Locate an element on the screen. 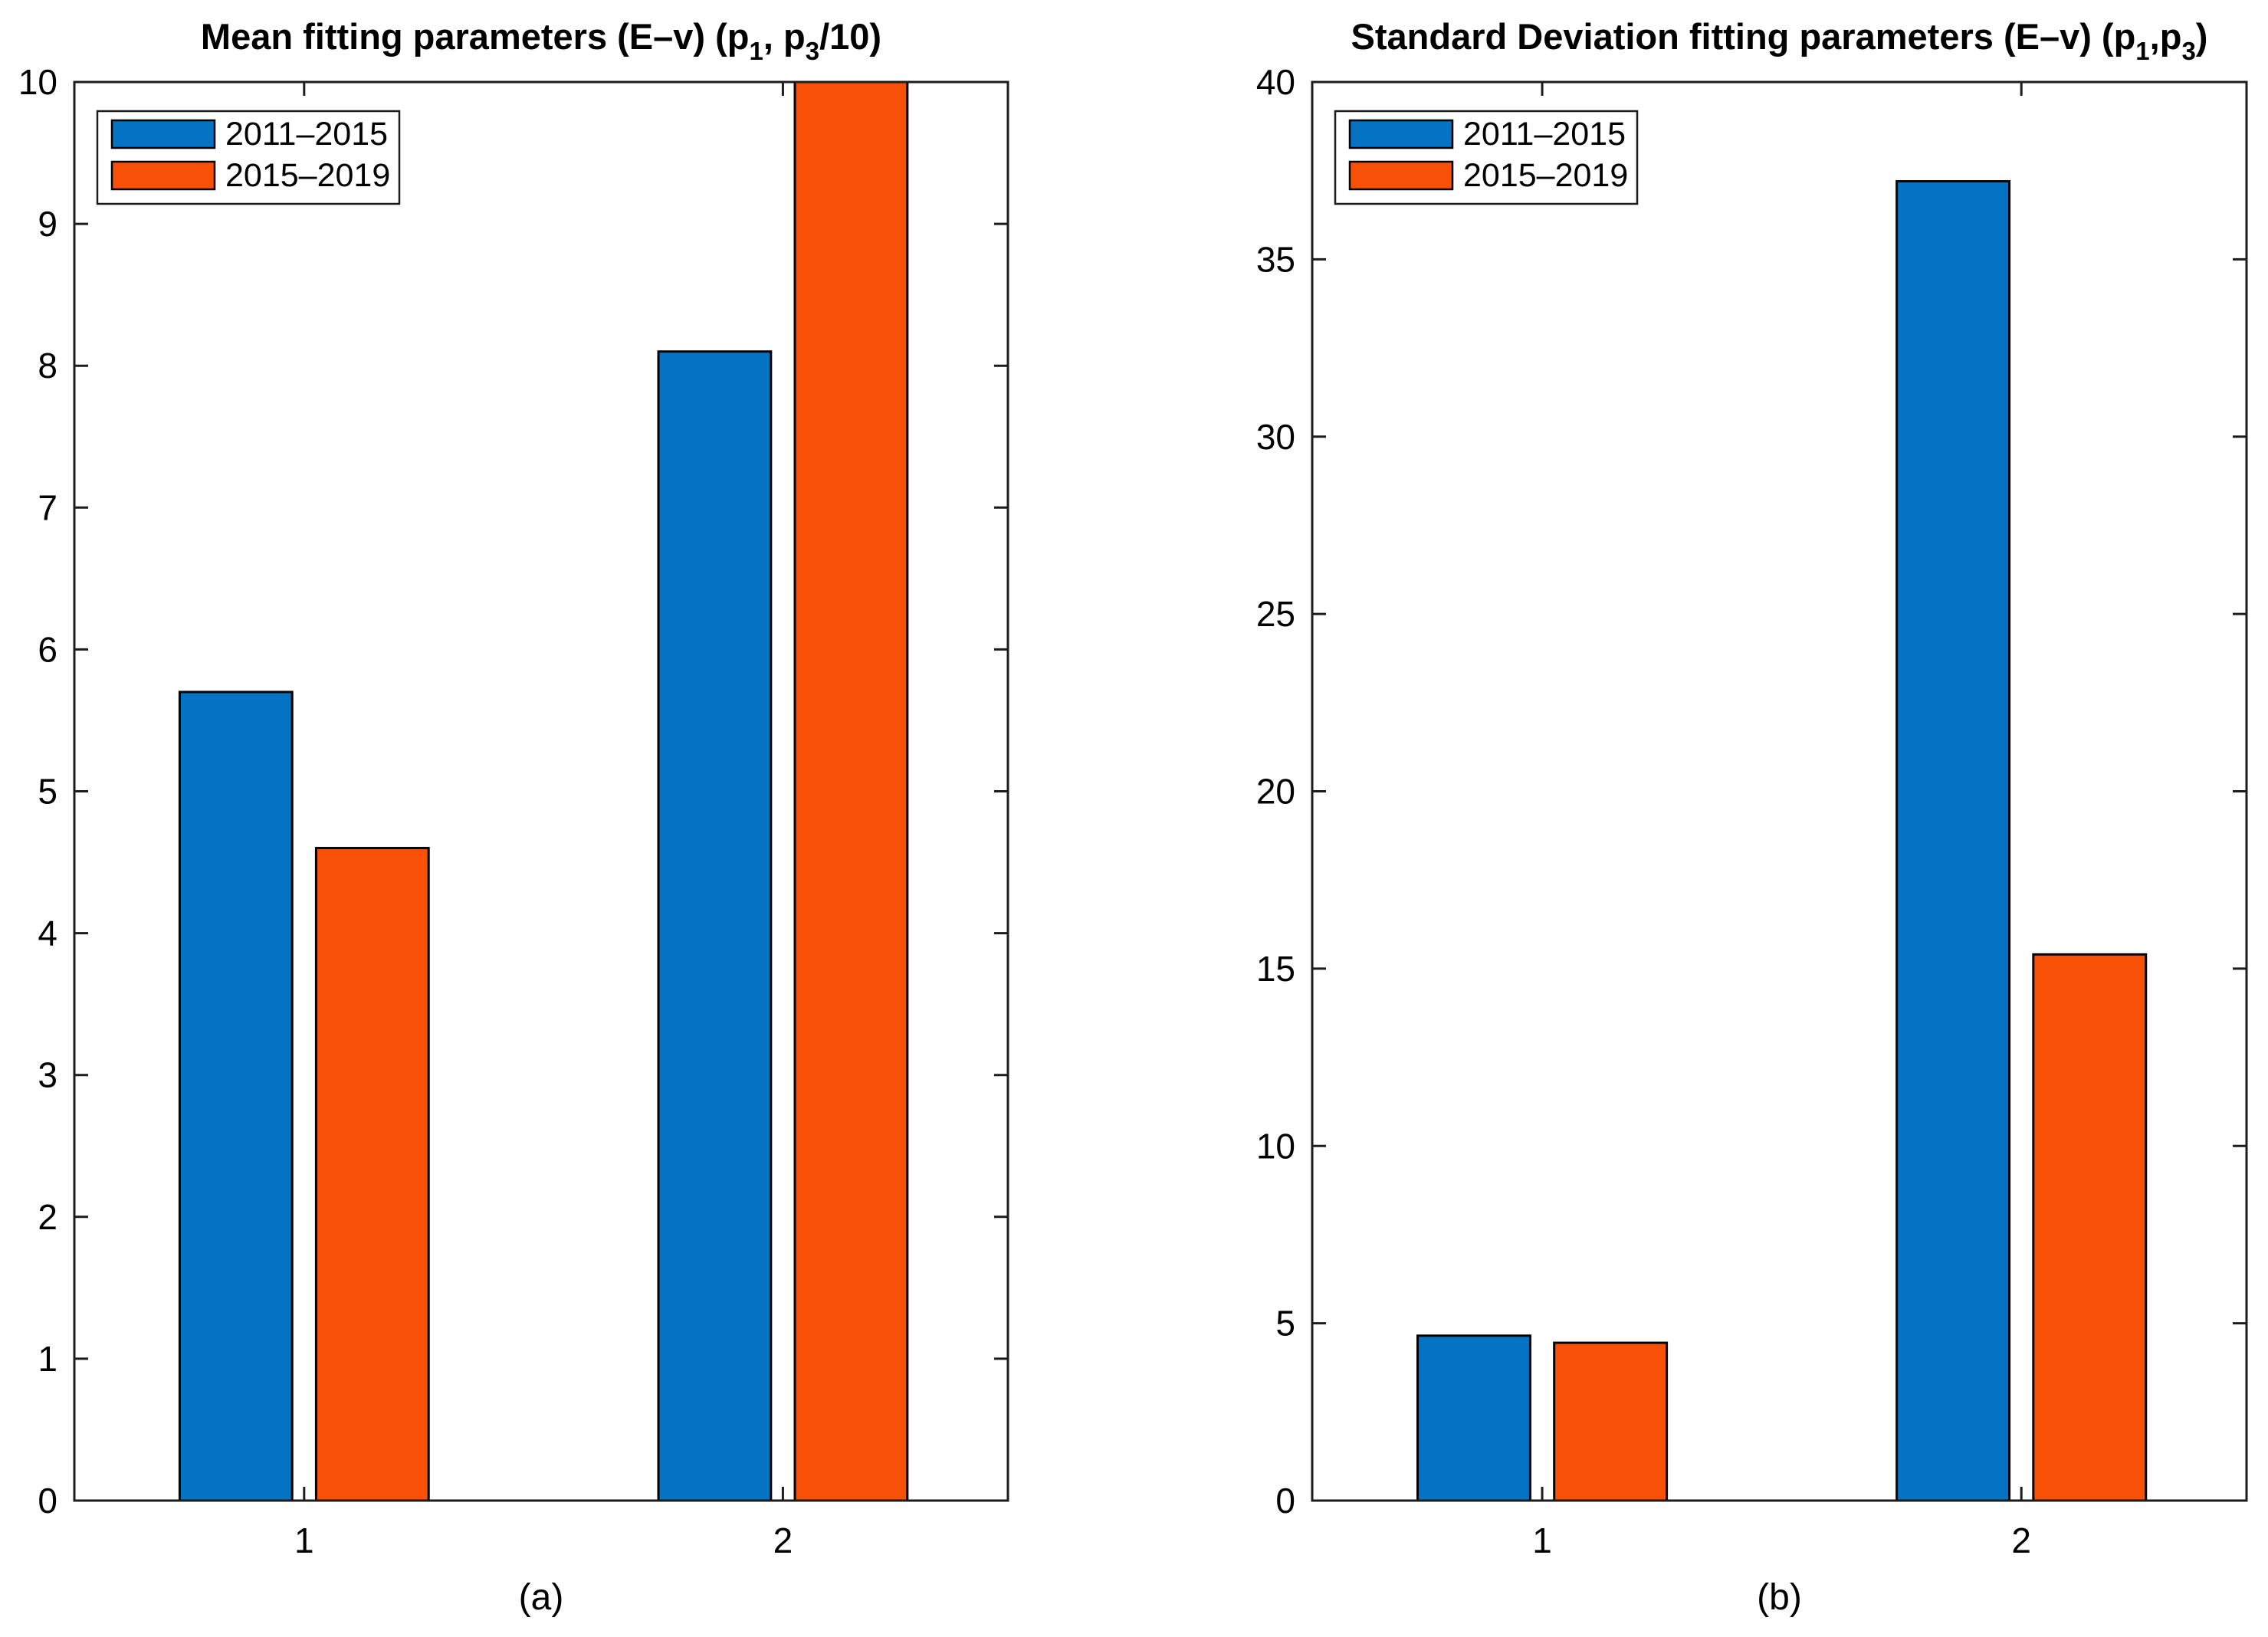  y-tick-label: 15 is located at coordinates (1275, 969).